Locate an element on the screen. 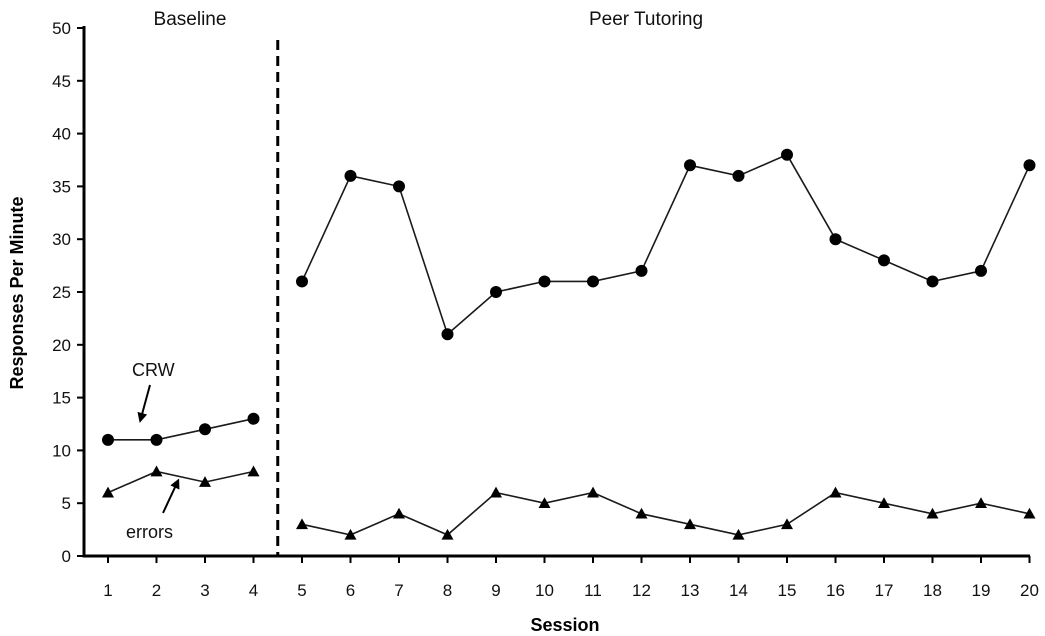  y-tick-label: 20 is located at coordinates (61, 345).